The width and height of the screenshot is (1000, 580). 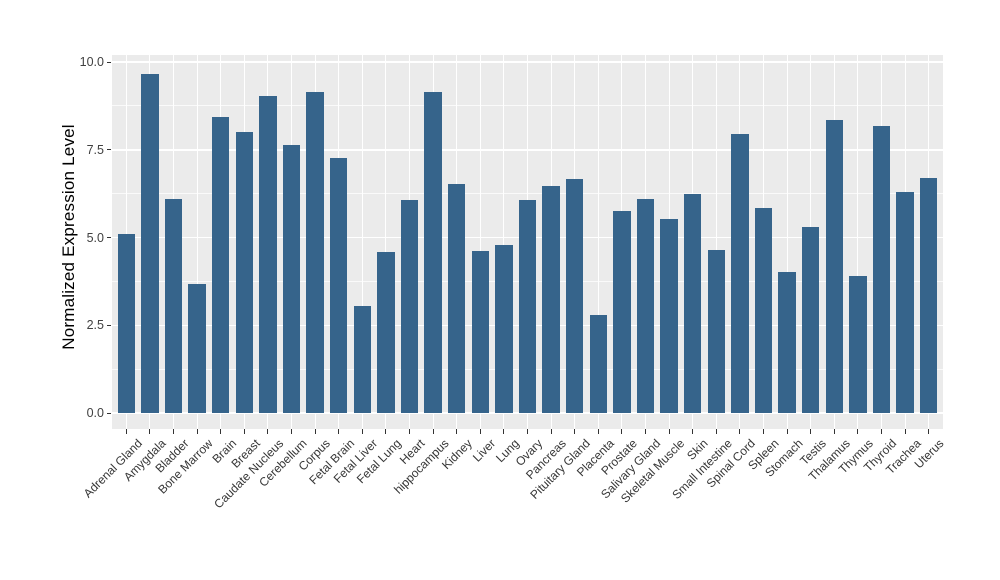 I want to click on bar-trachea, so click(x=905, y=302).